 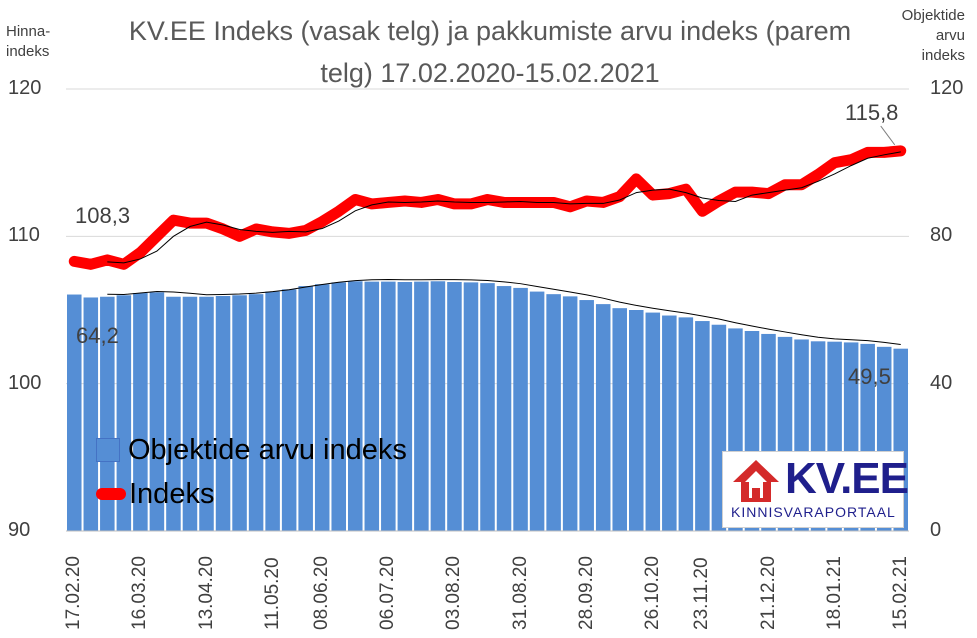 I want to click on x-tick-label: 13.04.20, so click(x=206, y=593).